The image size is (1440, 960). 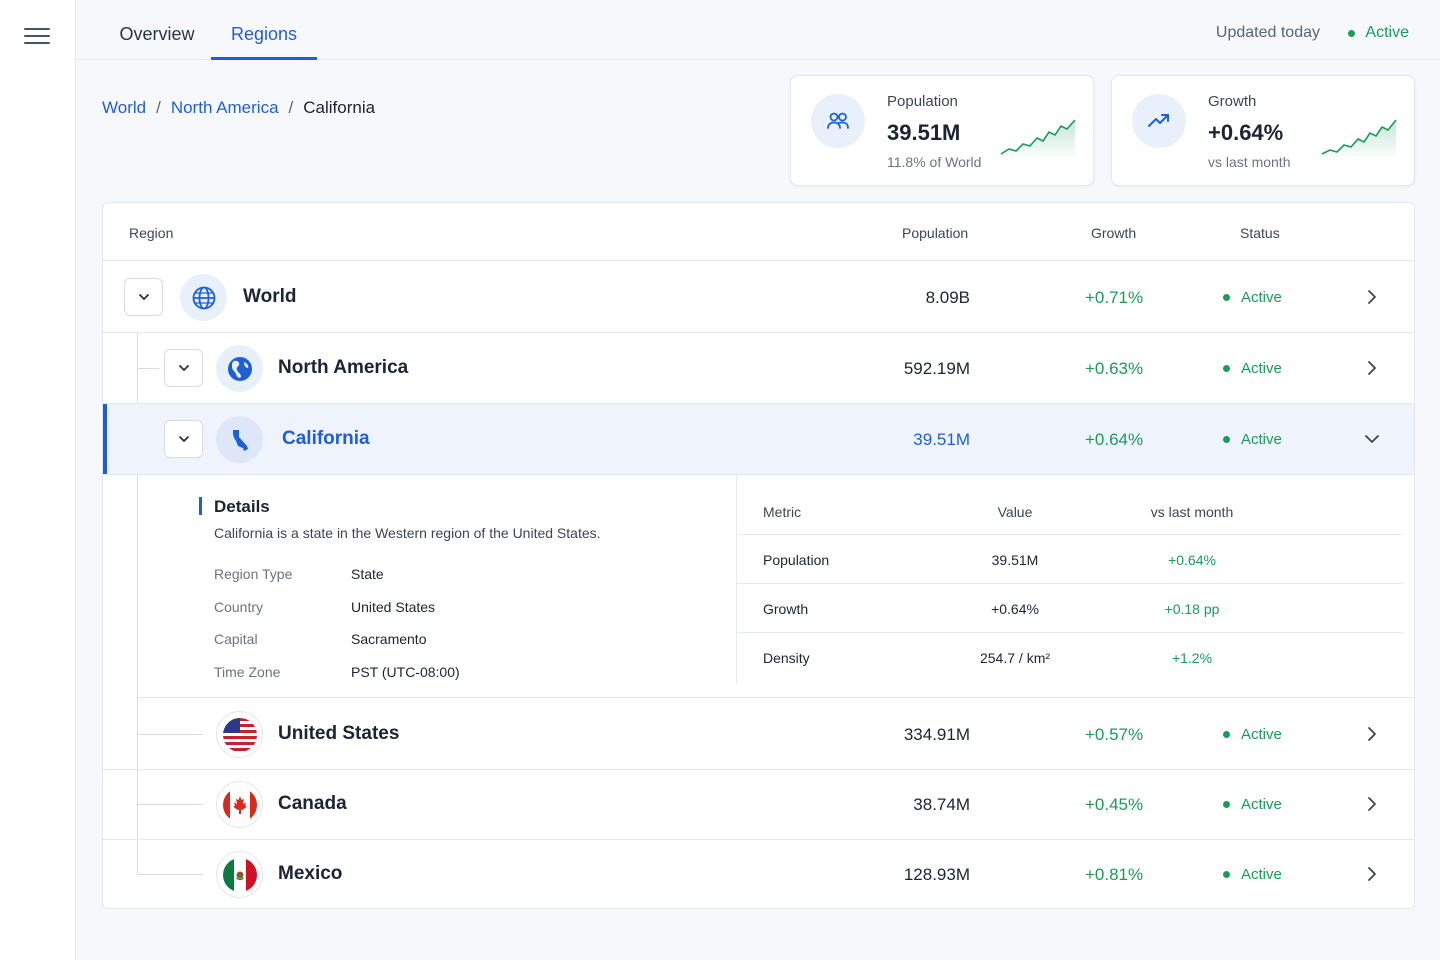 What do you see at coordinates (758, 439) in the screenshot?
I see `table-row-selected: California 39.51M +0.64% Active` at bounding box center [758, 439].